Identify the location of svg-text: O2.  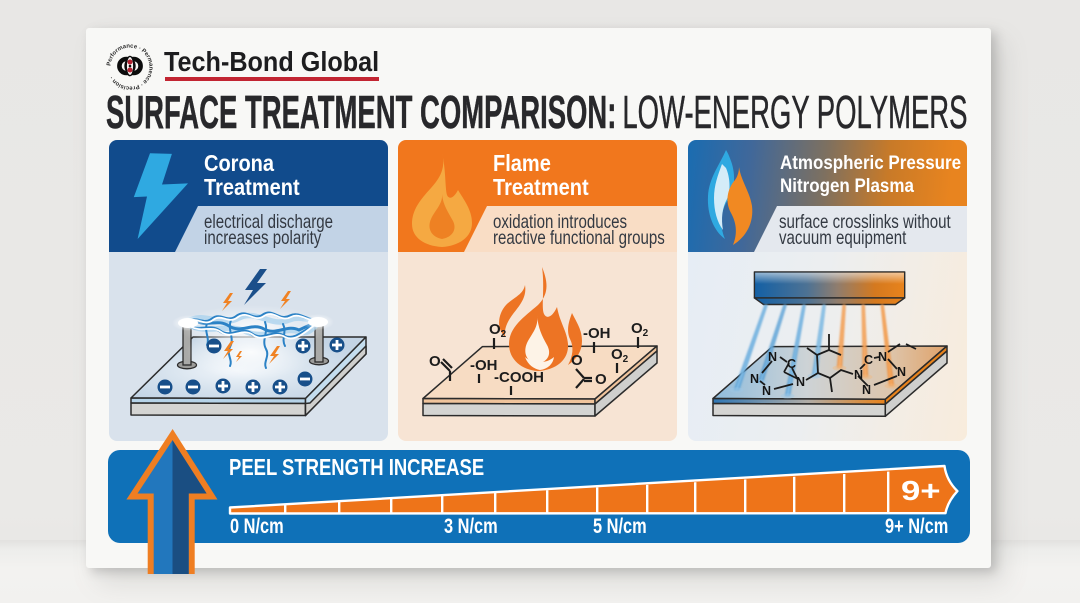
(640, 329).